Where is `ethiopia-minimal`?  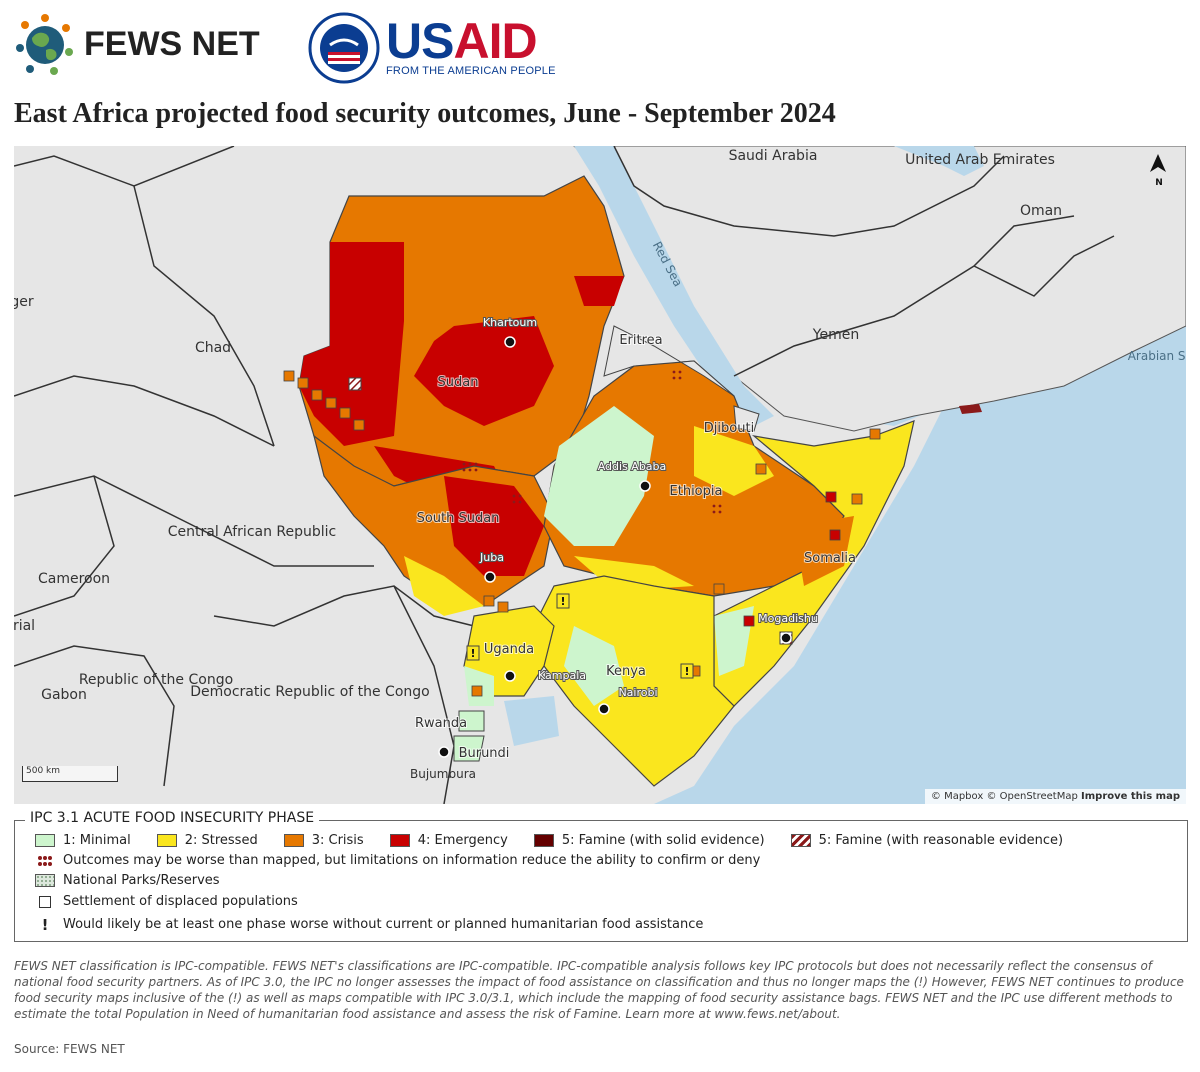 ethiopia-minimal is located at coordinates (599, 476).